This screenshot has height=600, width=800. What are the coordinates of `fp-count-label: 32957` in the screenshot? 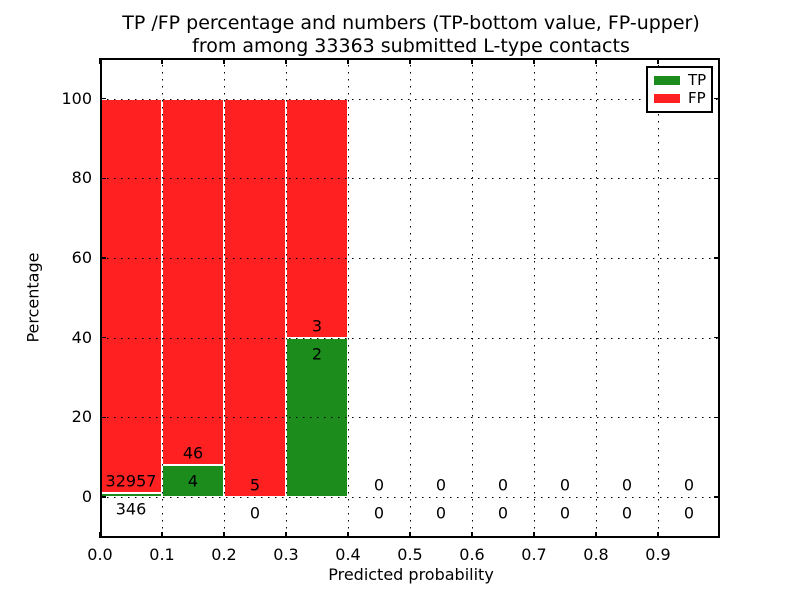 It's located at (131, 481).